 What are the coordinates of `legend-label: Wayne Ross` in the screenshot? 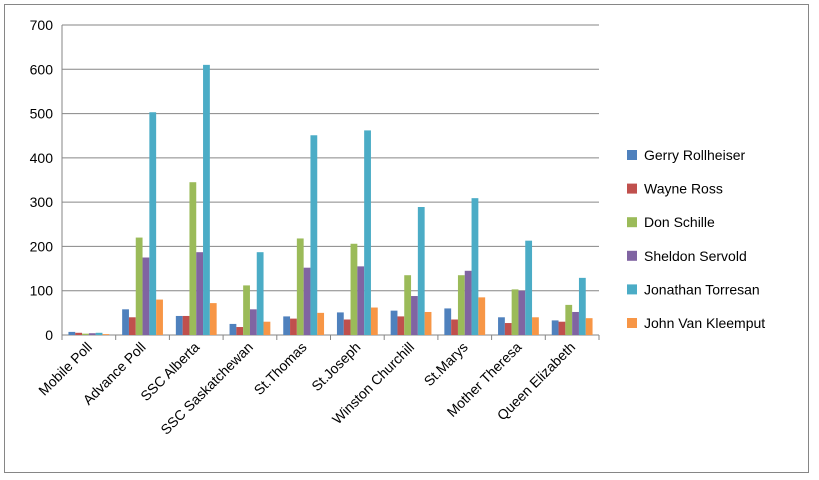 It's located at (683, 189).